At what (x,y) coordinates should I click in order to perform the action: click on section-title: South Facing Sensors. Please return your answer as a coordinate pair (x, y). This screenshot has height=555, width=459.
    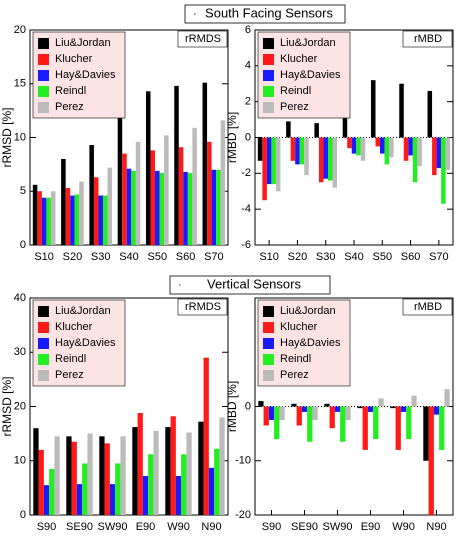
    Looking at the image, I should click on (269, 12).